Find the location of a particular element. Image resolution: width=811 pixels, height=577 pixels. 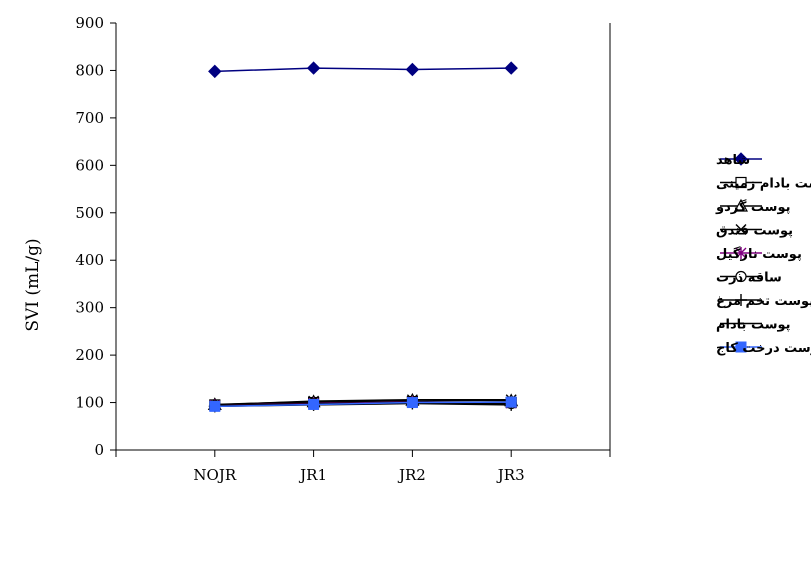

y-axis-title: SVI (mL/g) is located at coordinates (33, 284).